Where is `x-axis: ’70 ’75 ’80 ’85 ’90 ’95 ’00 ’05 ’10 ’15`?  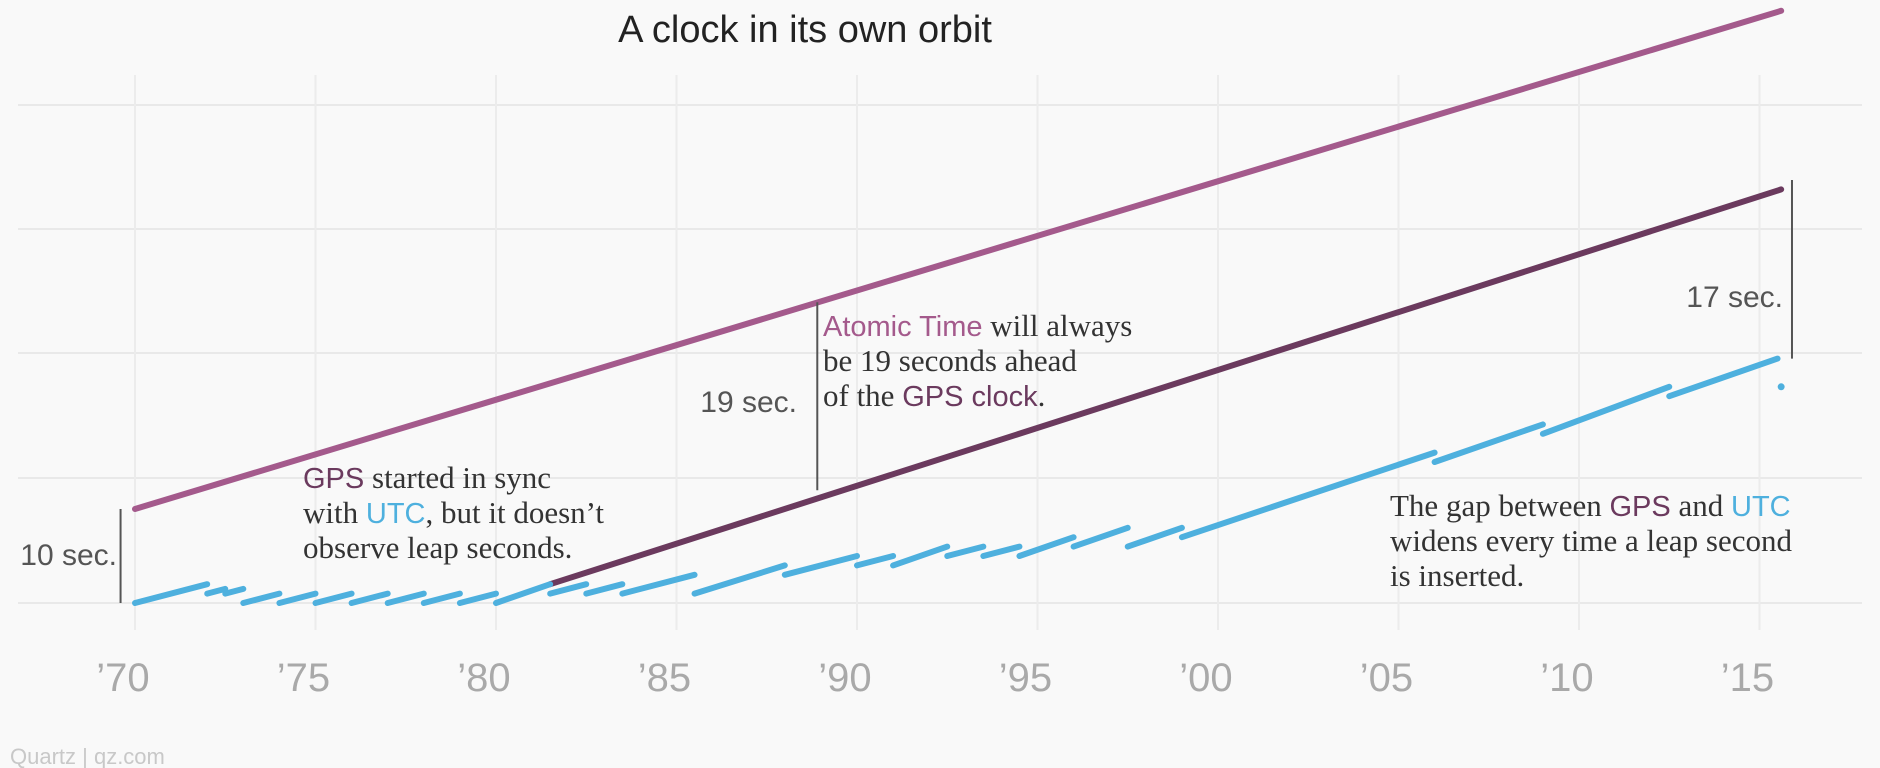
x-axis: ’70 ’75 ’80 ’85 ’90 ’95 ’00 ’05 ’10 ’15 is located at coordinates (935, 678).